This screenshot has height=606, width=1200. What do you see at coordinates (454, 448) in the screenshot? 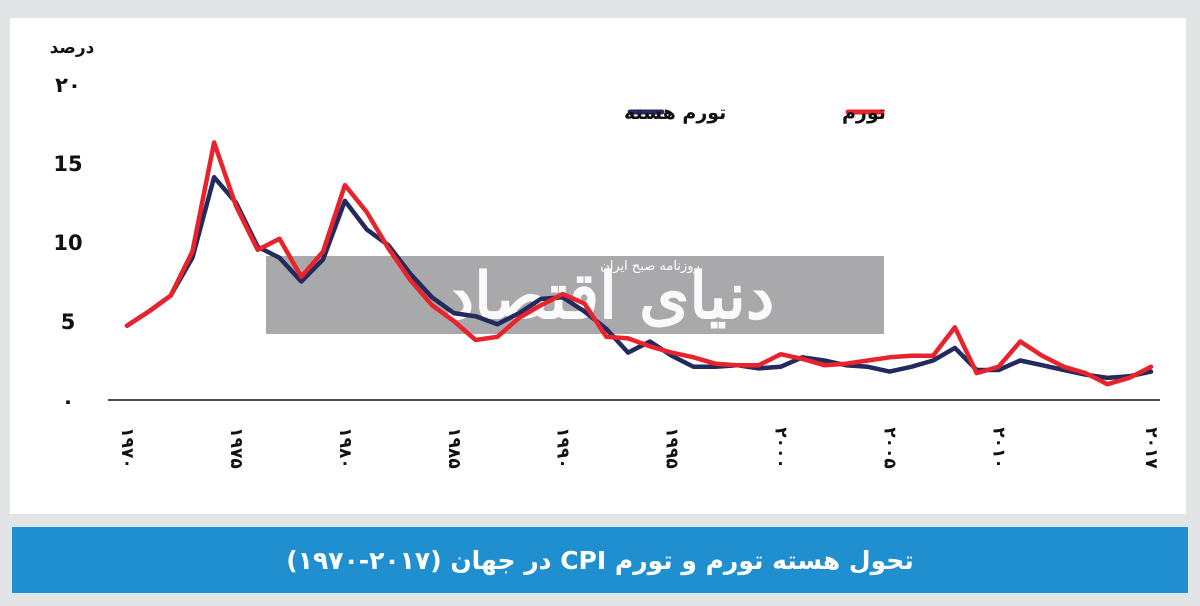
I see `x-tick-label: ۱۹۸۵` at bounding box center [454, 448].